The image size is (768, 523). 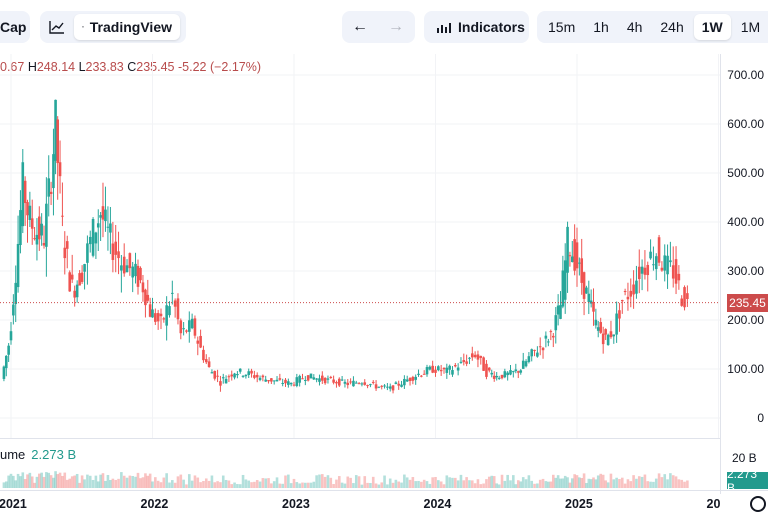 I want to click on time-axis-border, so click(x=384, y=490).